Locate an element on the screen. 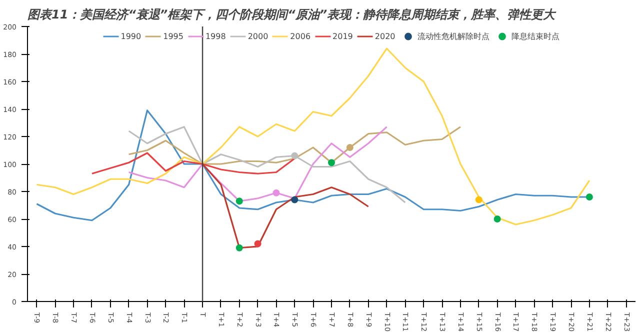 This screenshot has height=334, width=640. legend-label: 1990 is located at coordinates (131, 36).